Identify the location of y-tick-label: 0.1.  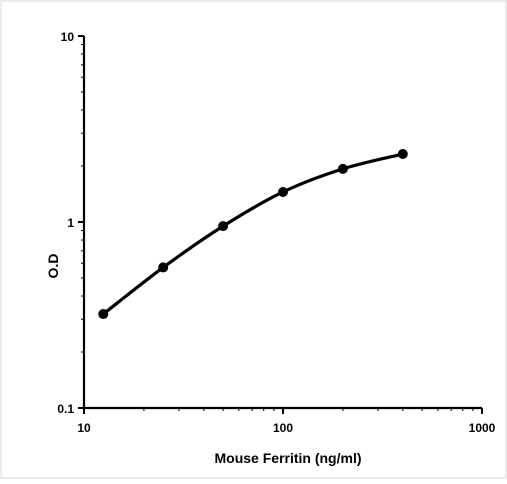
(65, 409).